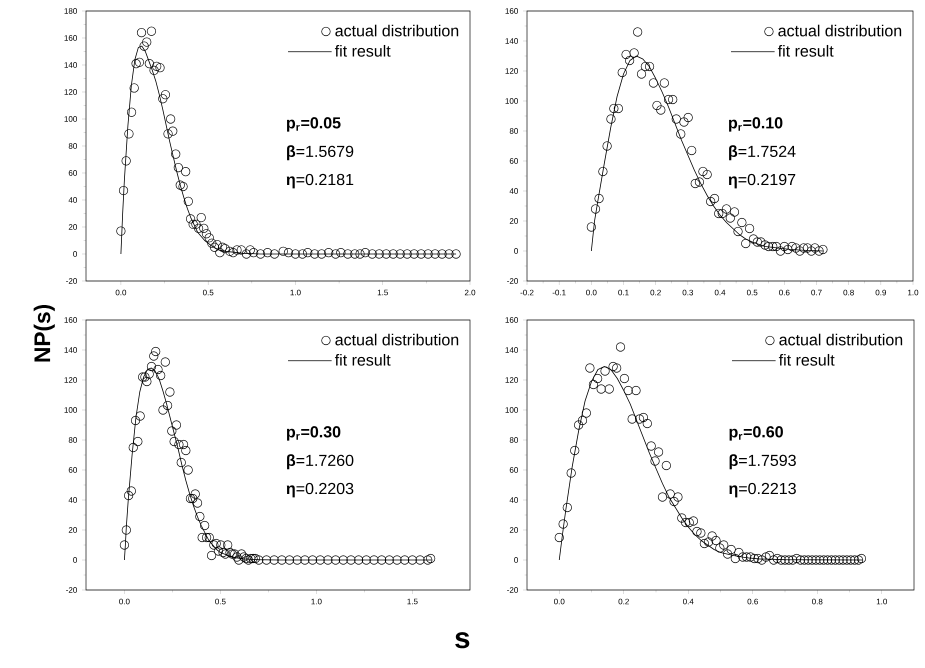 Image resolution: width=925 pixels, height=668 pixels. What do you see at coordinates (44, 333) in the screenshot?
I see `y-axis-title: NP(s)` at bounding box center [44, 333].